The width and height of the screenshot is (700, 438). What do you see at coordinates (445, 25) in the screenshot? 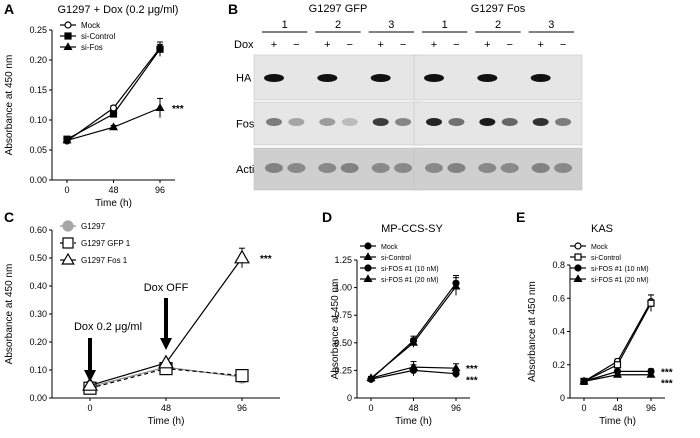
I see `lane-number: 1` at bounding box center [445, 25].